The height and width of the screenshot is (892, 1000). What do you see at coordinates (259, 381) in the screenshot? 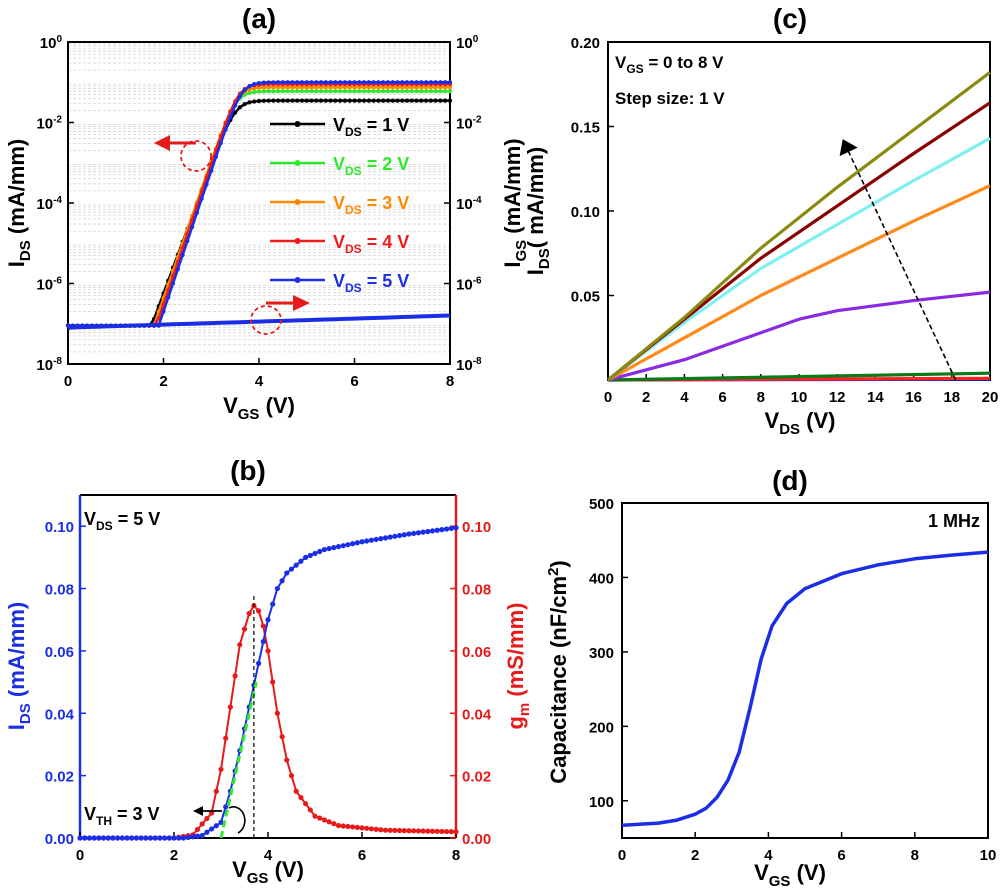
I see `x-tick-label: 4` at bounding box center [259, 381].